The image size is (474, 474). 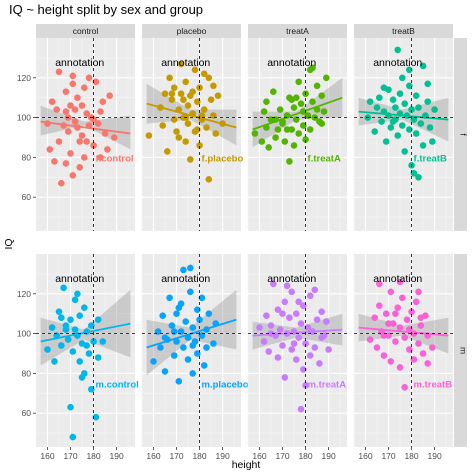 What do you see at coordinates (365, 456) in the screenshot?
I see `x-tick-label: 160` at bounding box center [365, 456].